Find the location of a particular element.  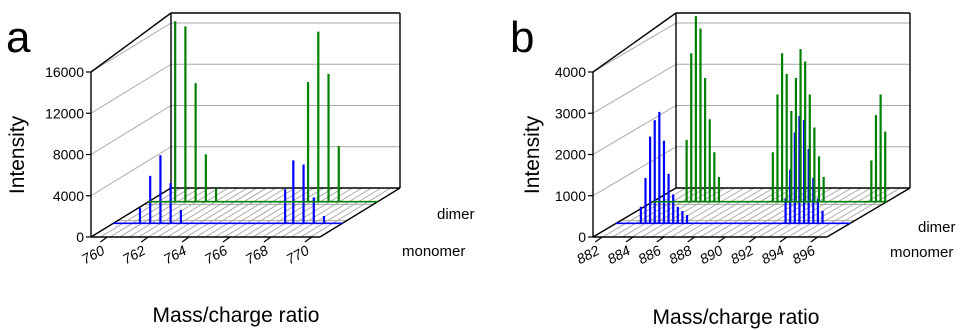

x-tick-label: 762 is located at coordinates (134, 254).